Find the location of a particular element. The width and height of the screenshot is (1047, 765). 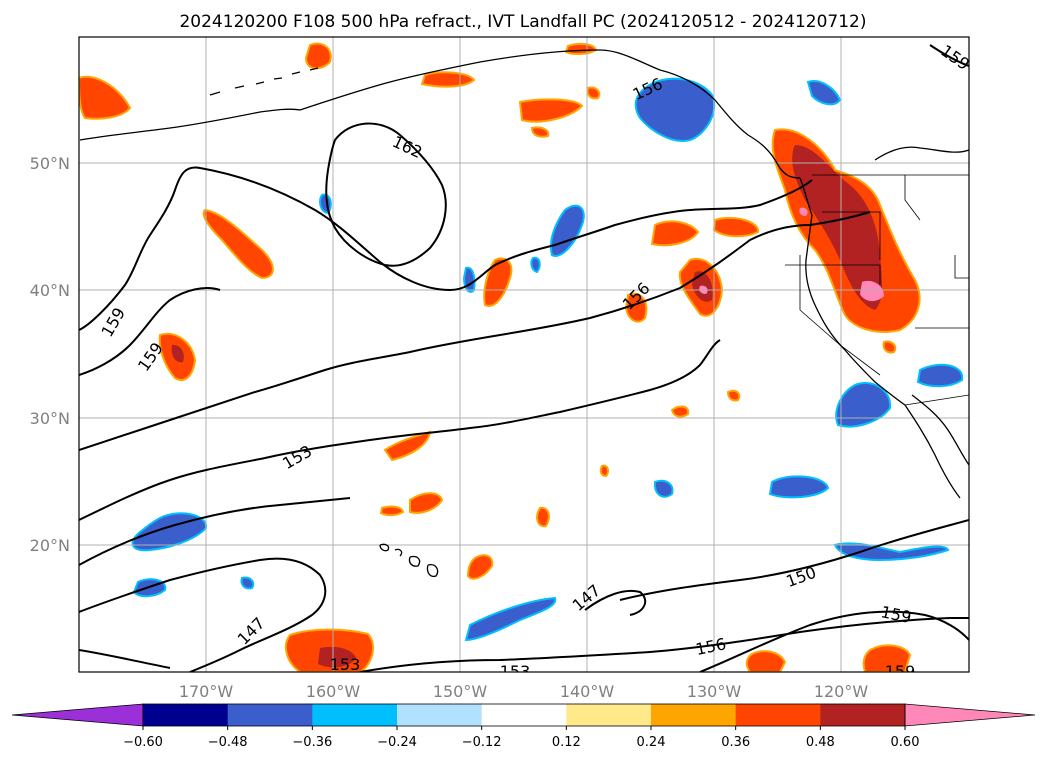

lon-label: 170°W is located at coordinates (206, 691).